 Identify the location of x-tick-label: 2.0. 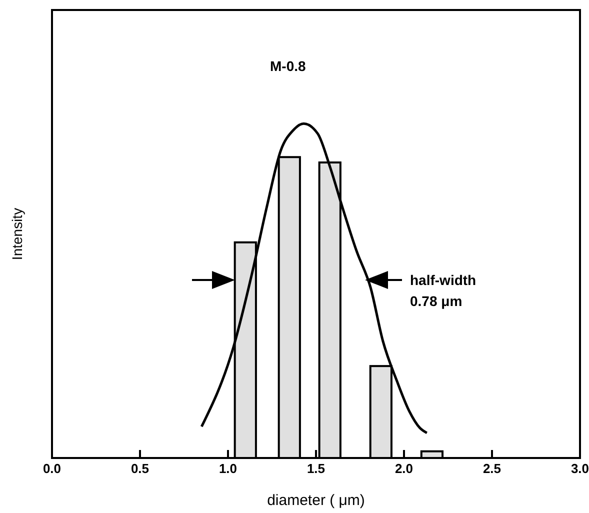
(404, 468).